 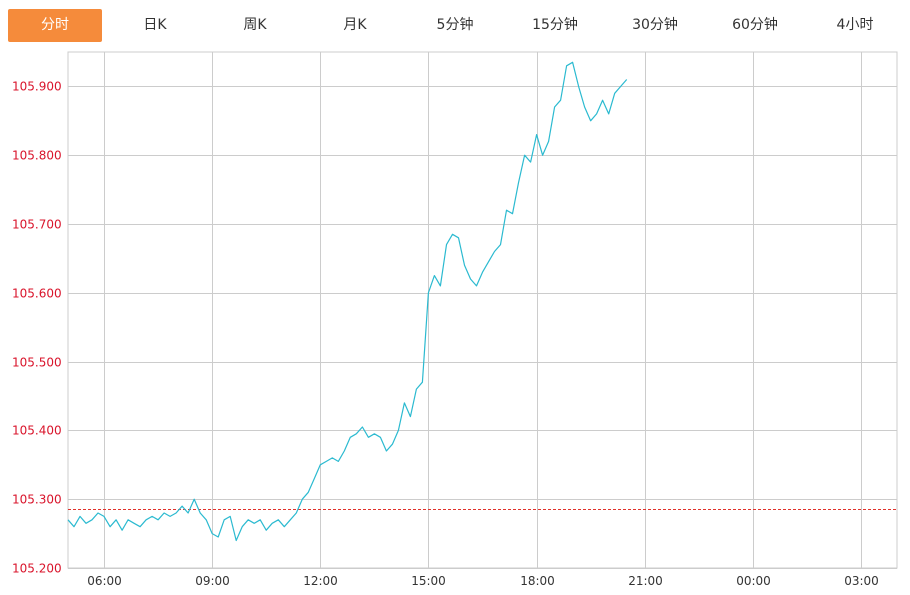 What do you see at coordinates (255, 25) in the screenshot?
I see `tab-weekly-k: 周K` at bounding box center [255, 25].